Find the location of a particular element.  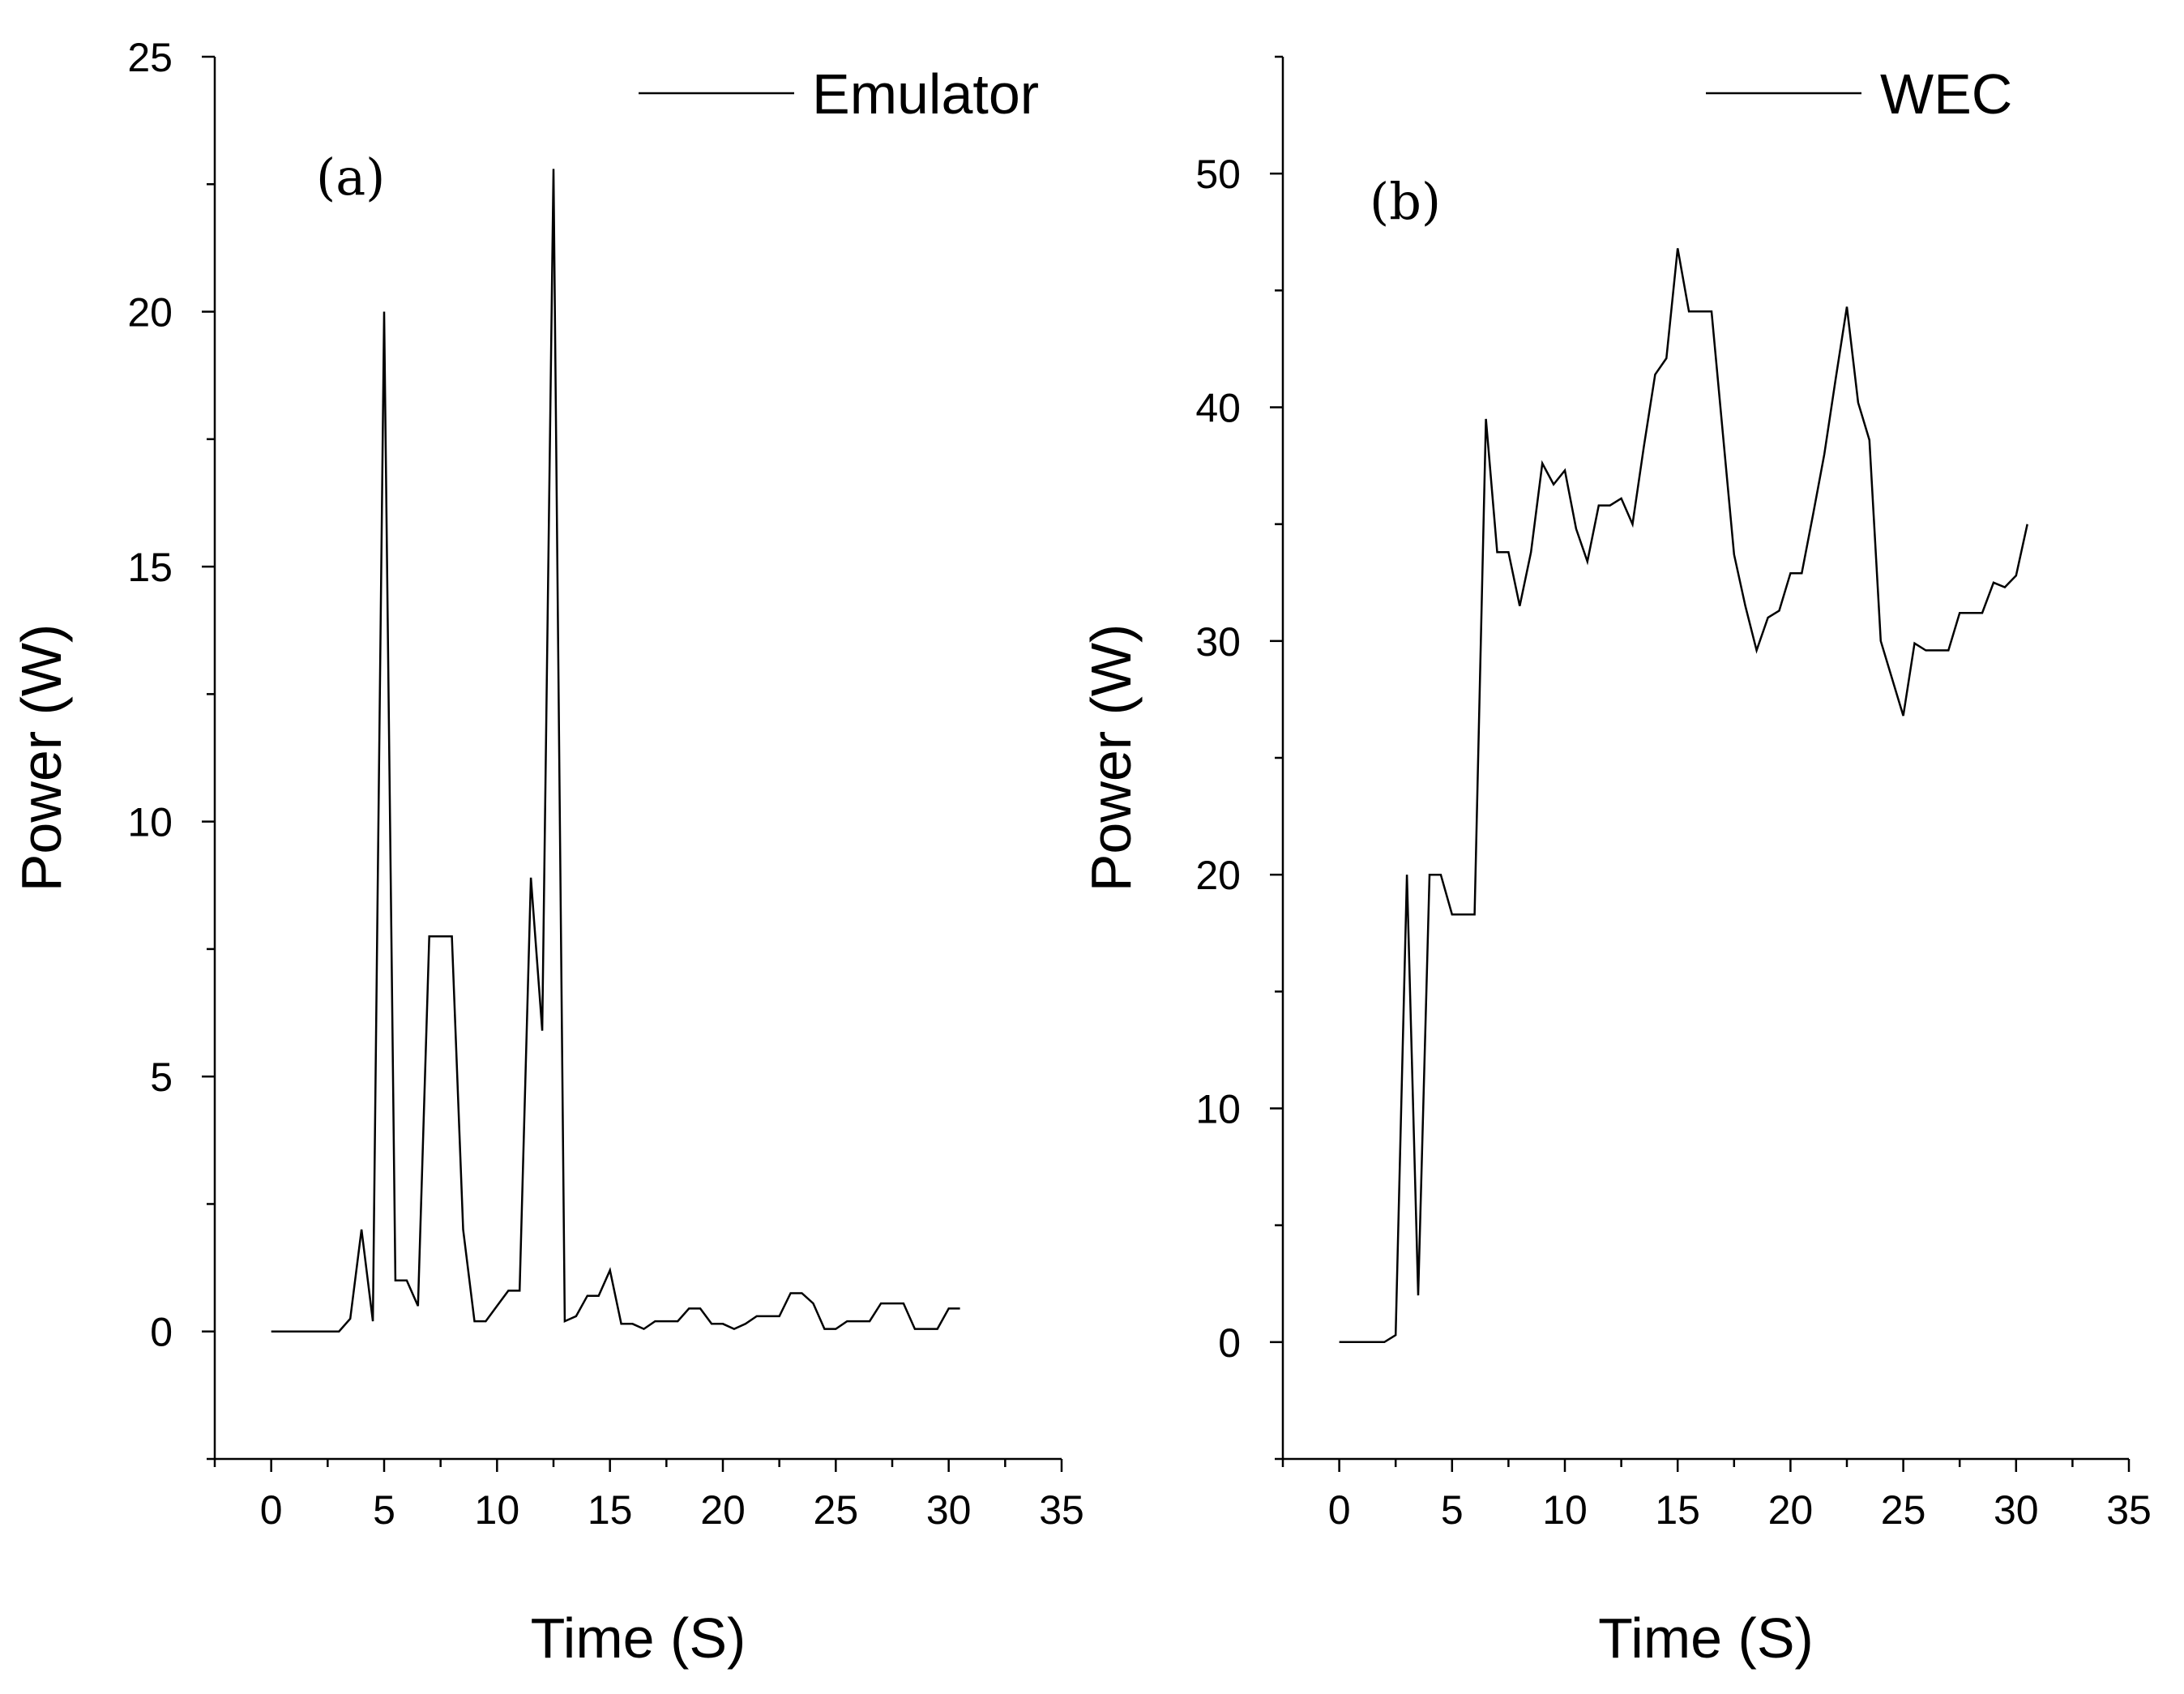

y-tick-label: 30 is located at coordinates (1218, 642).